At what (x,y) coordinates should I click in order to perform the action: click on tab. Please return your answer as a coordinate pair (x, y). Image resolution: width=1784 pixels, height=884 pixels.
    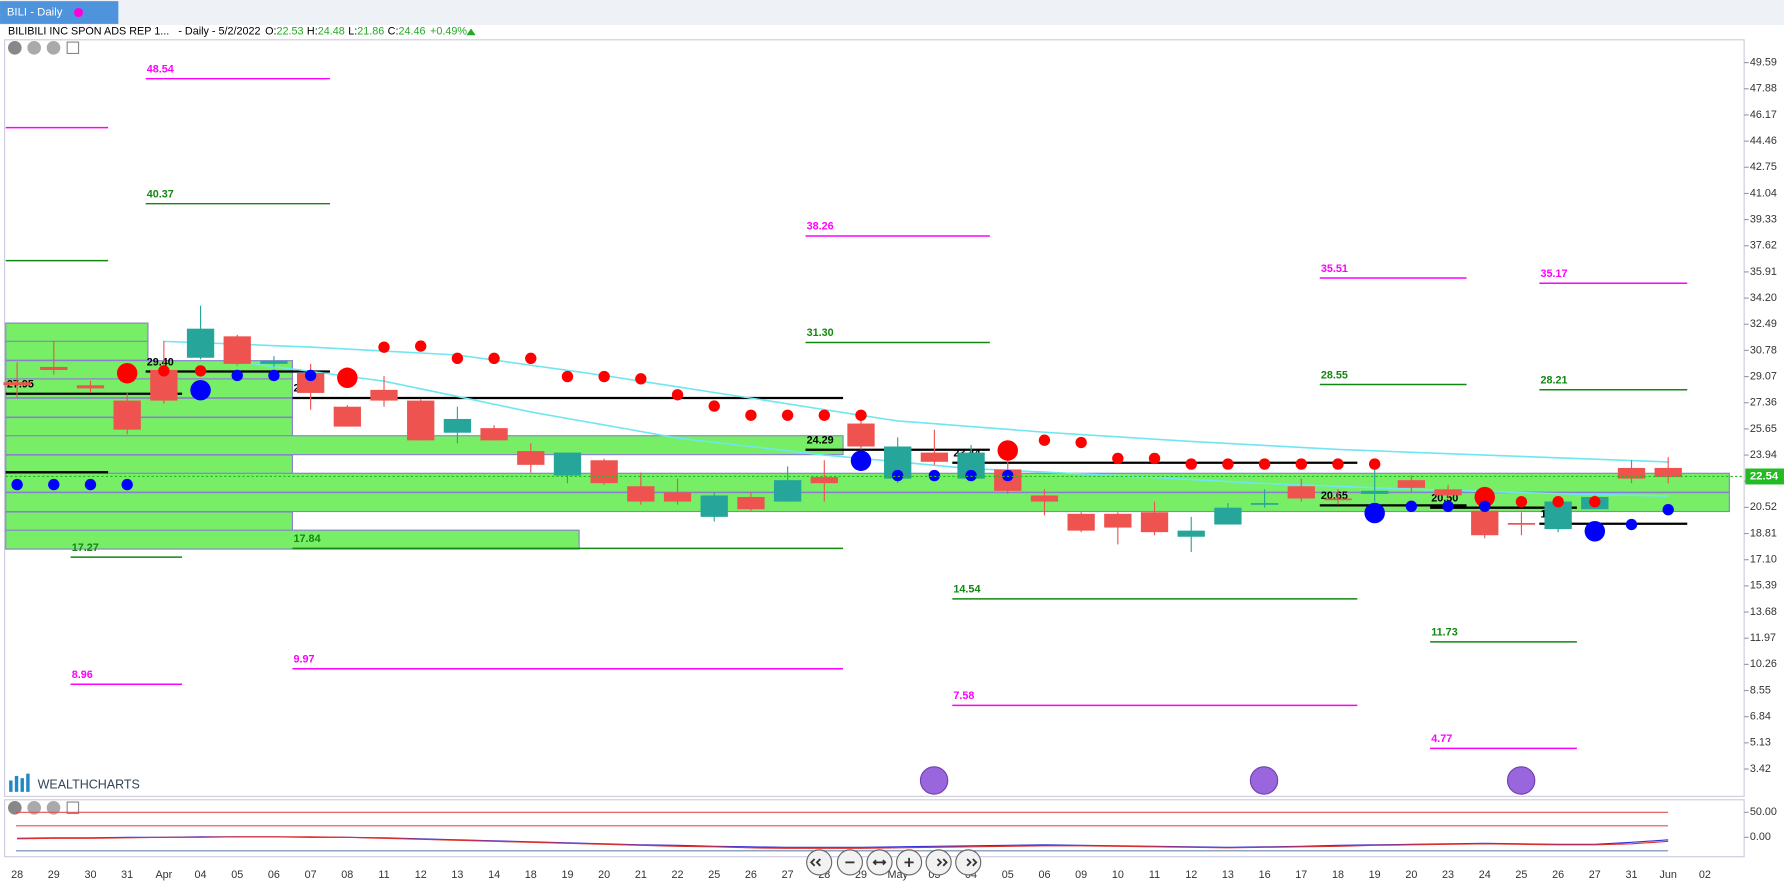
    Looking at the image, I should click on (59, 12).